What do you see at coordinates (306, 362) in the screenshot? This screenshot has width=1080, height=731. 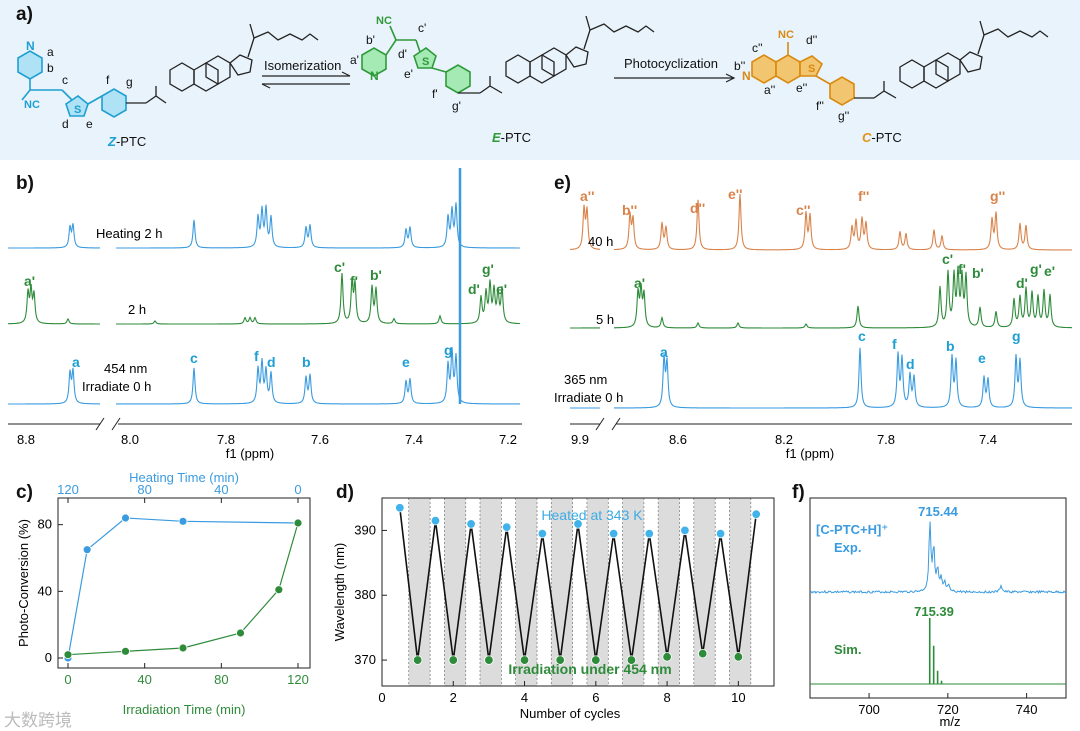 I see `peak-label: b` at bounding box center [306, 362].